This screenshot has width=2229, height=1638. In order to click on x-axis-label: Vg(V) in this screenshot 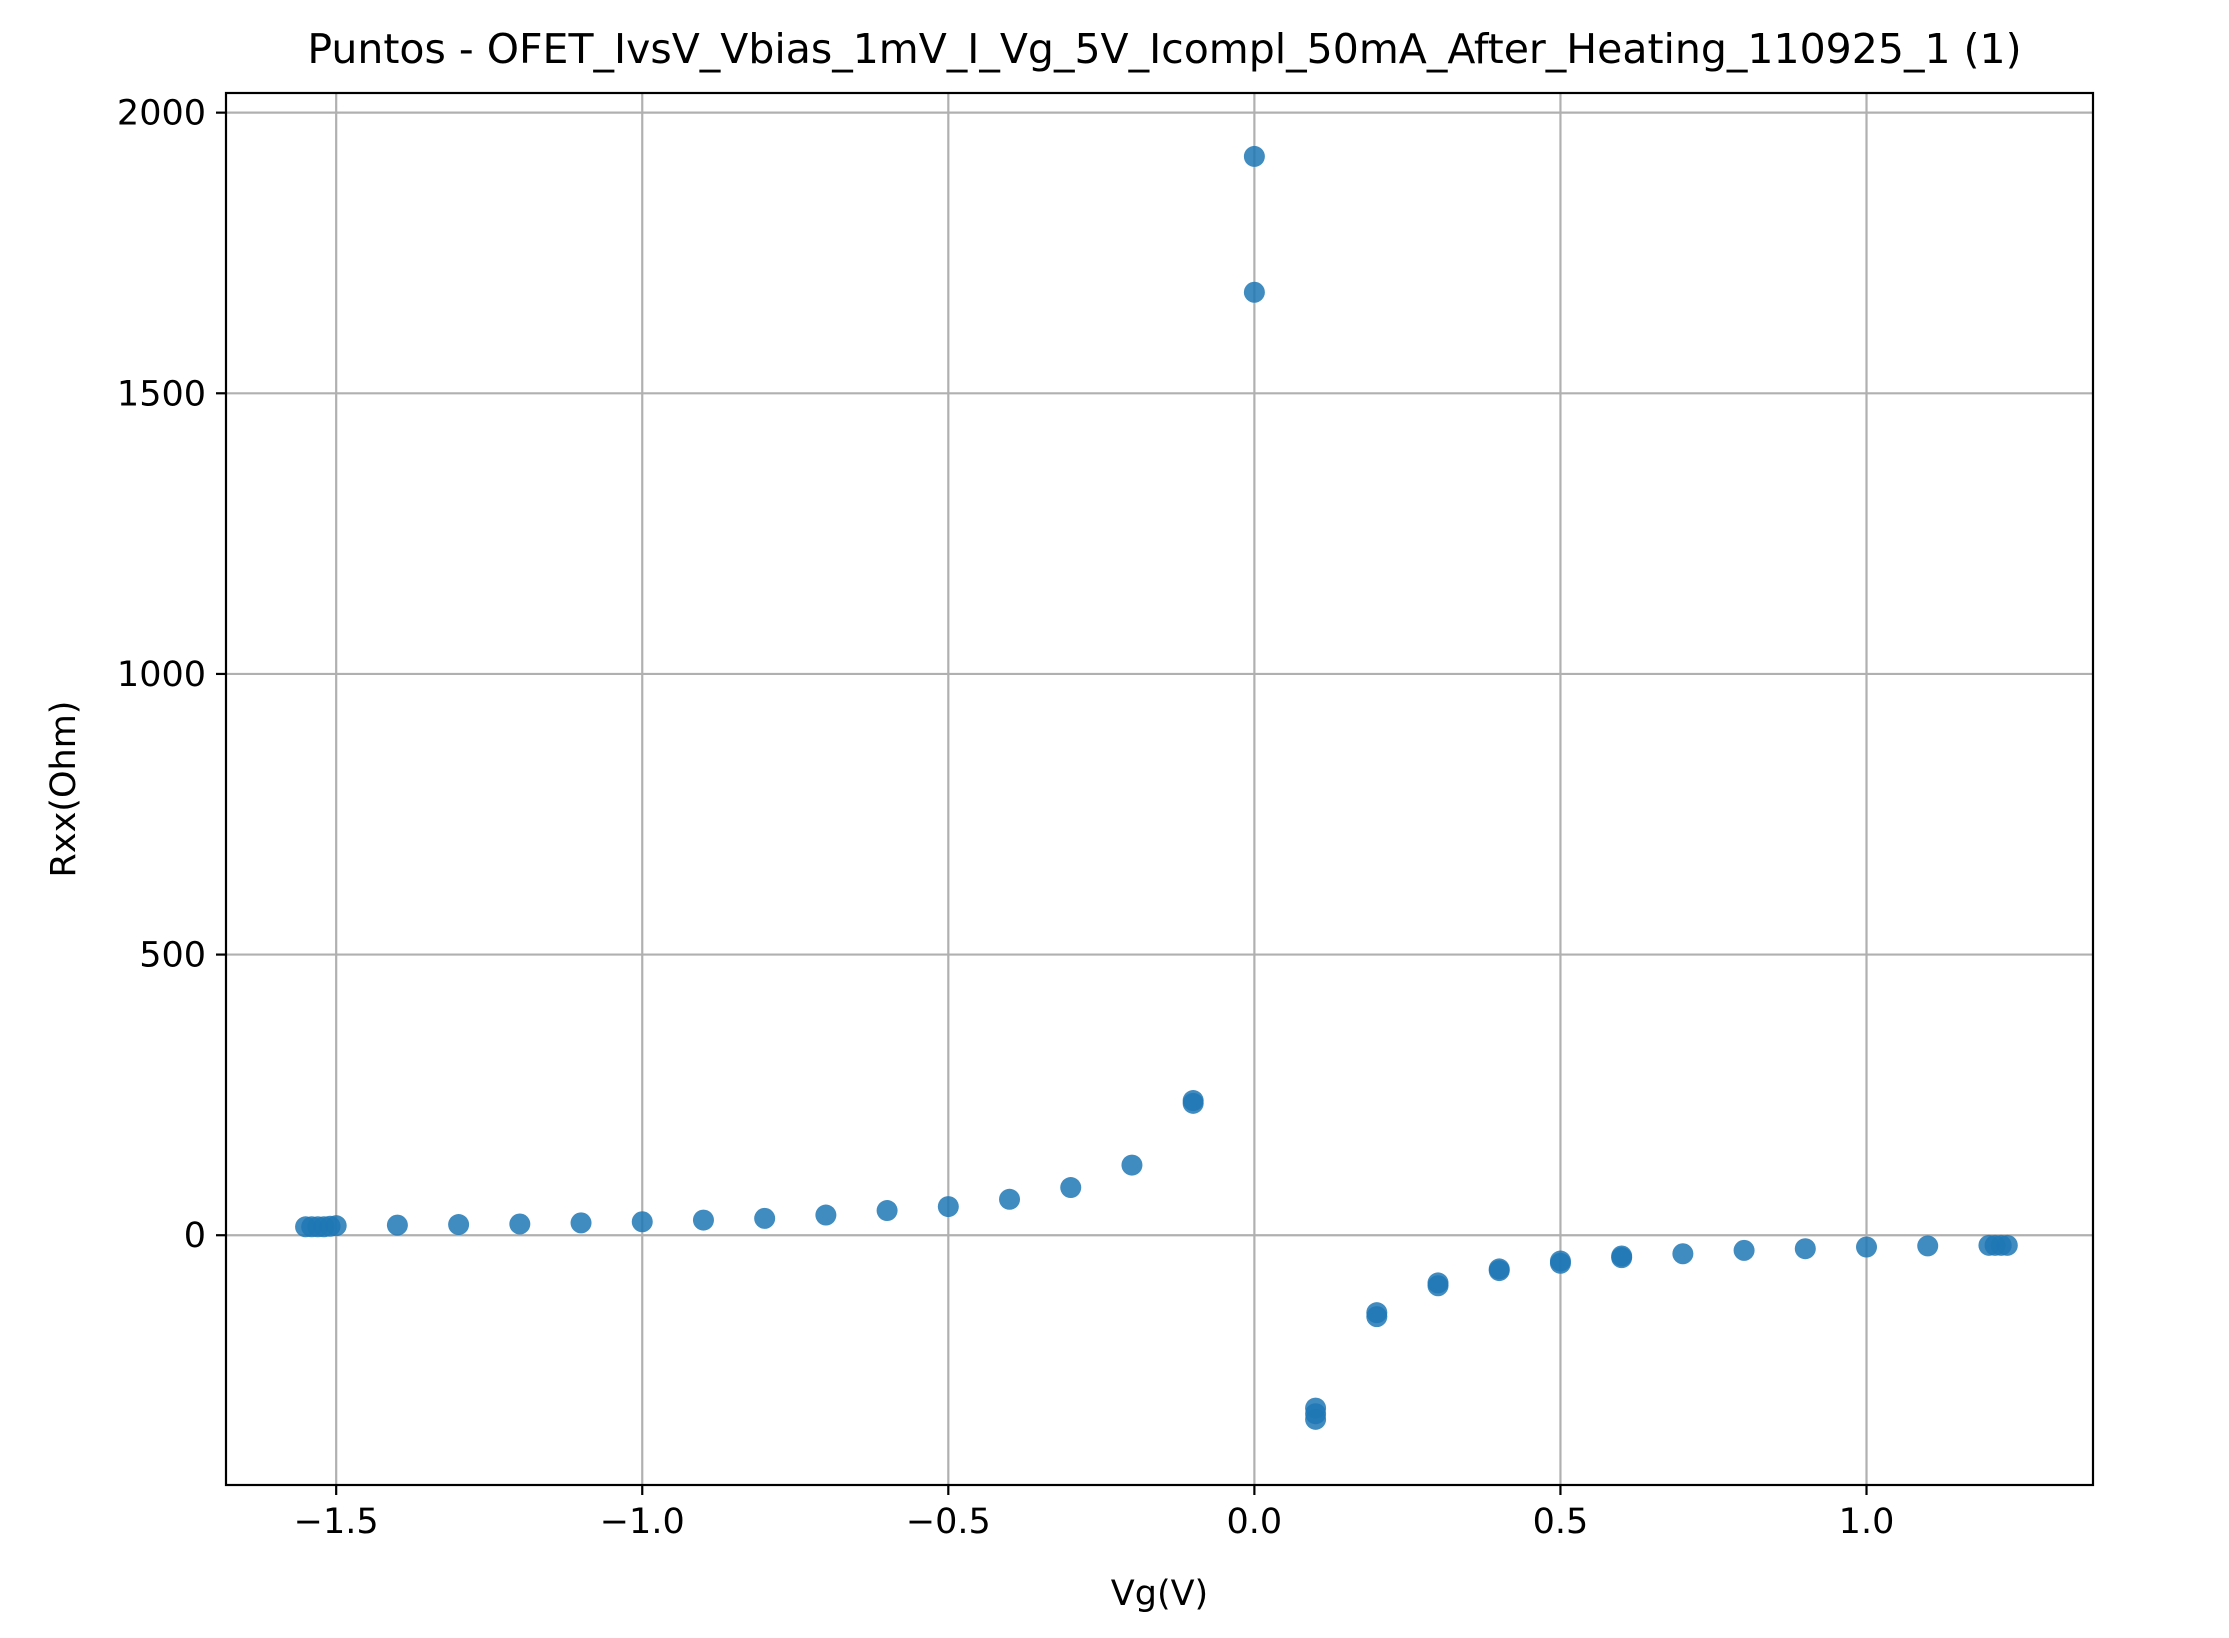, I will do `click(1159, 1594)`.